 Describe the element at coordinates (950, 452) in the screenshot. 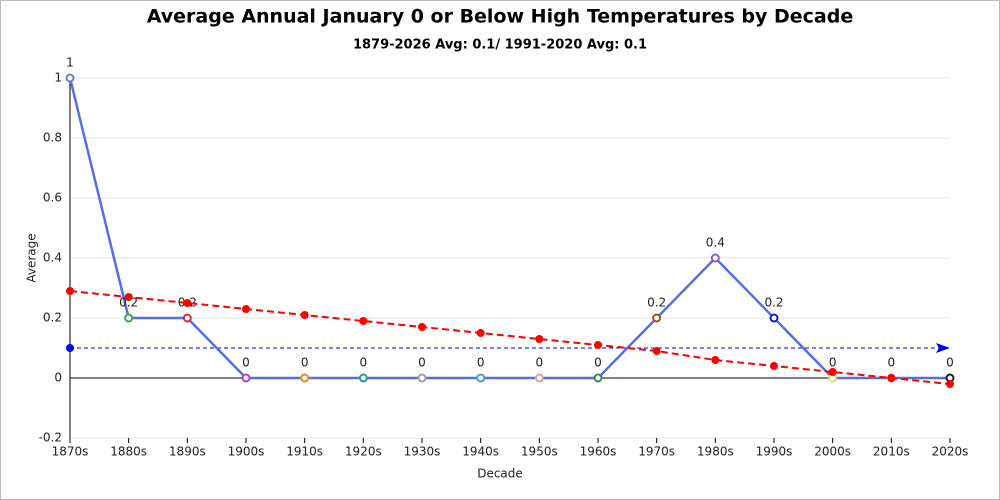

I see `x-tick-label: 2020s` at that location.